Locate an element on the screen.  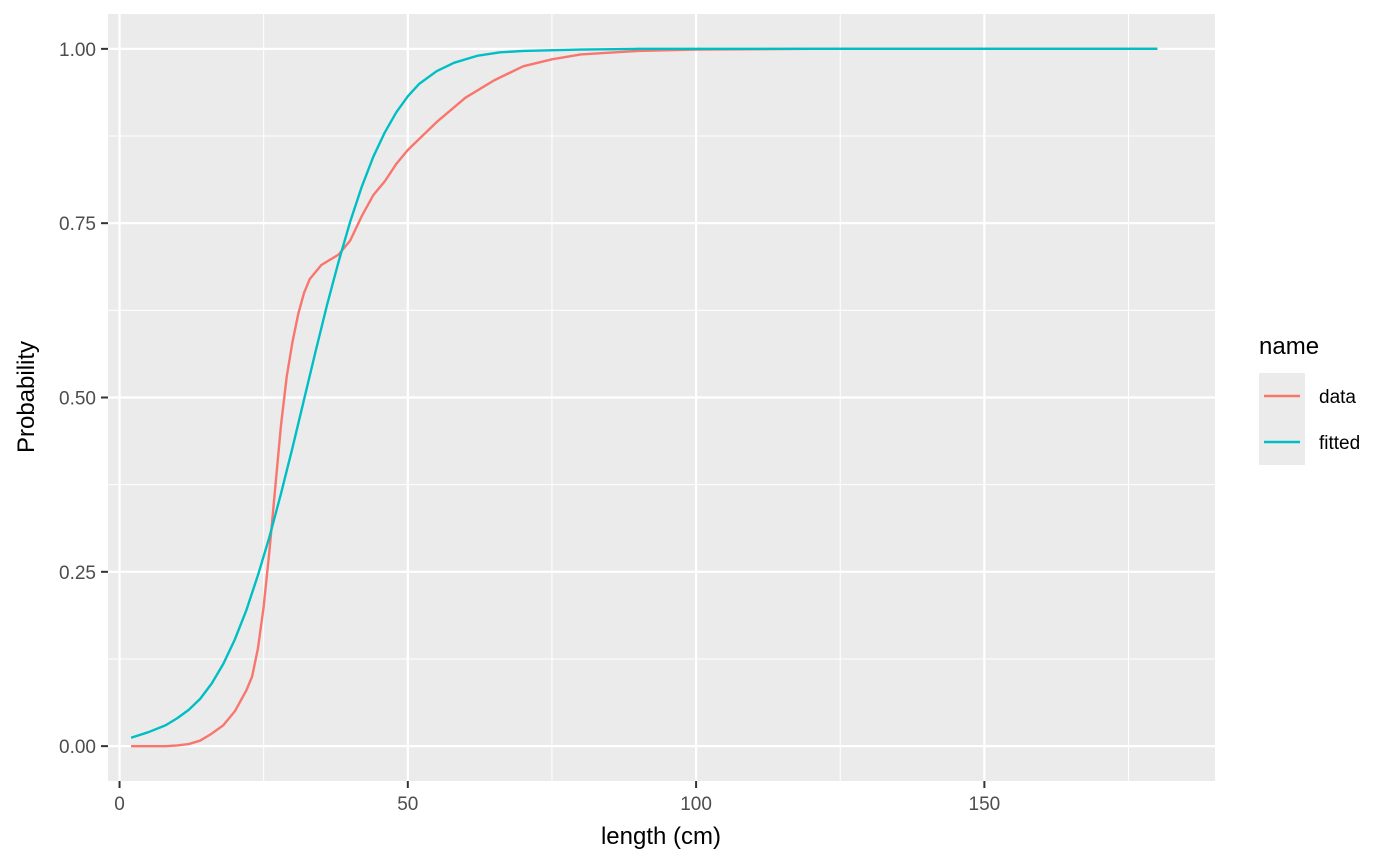
legend-title: name is located at coordinates (1289, 346).